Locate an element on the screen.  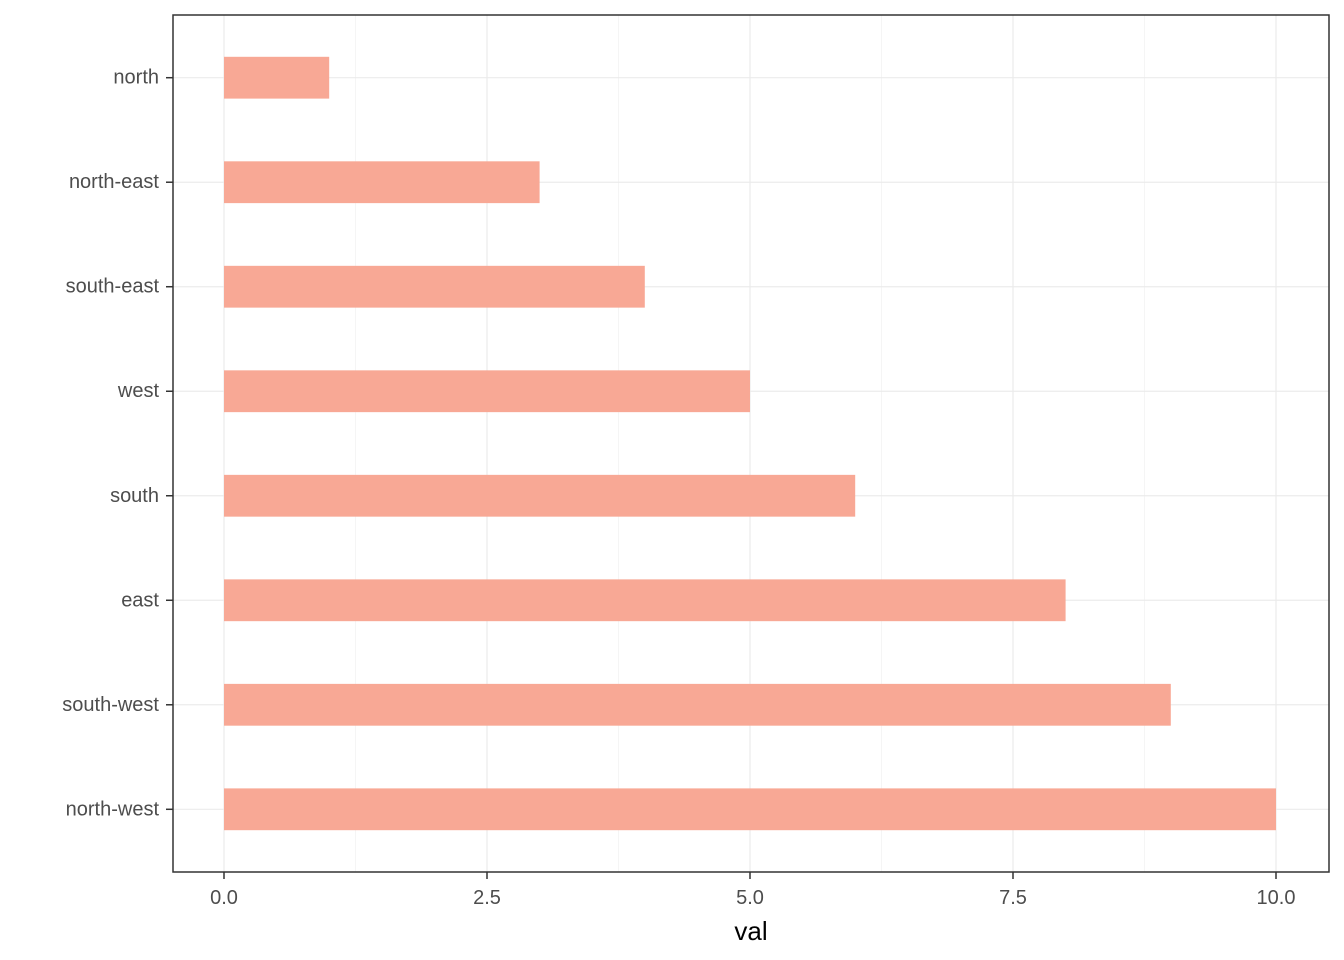
bar-north-east is located at coordinates (382, 182).